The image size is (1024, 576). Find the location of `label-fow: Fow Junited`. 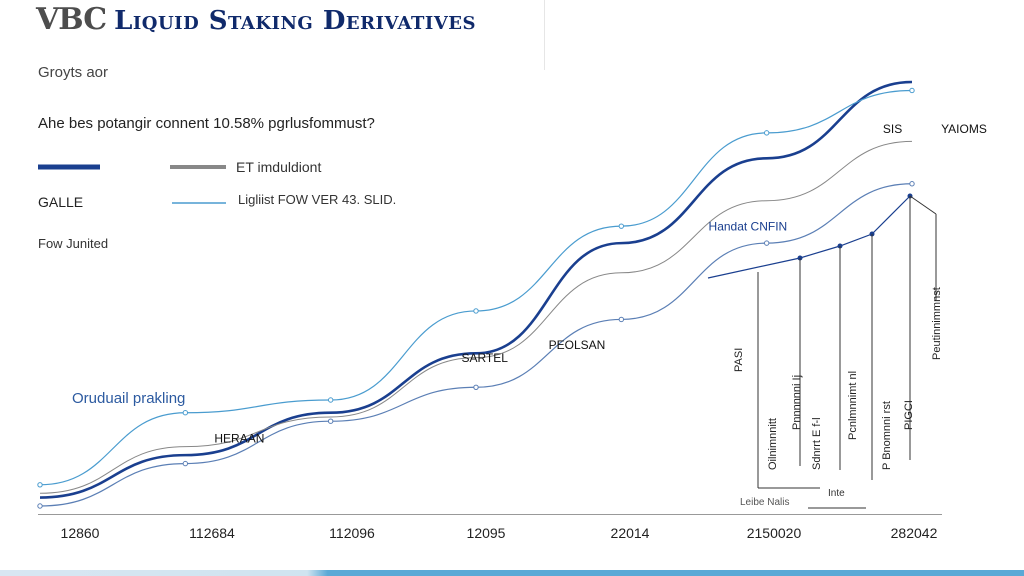

label-fow: Fow Junited is located at coordinates (73, 243).